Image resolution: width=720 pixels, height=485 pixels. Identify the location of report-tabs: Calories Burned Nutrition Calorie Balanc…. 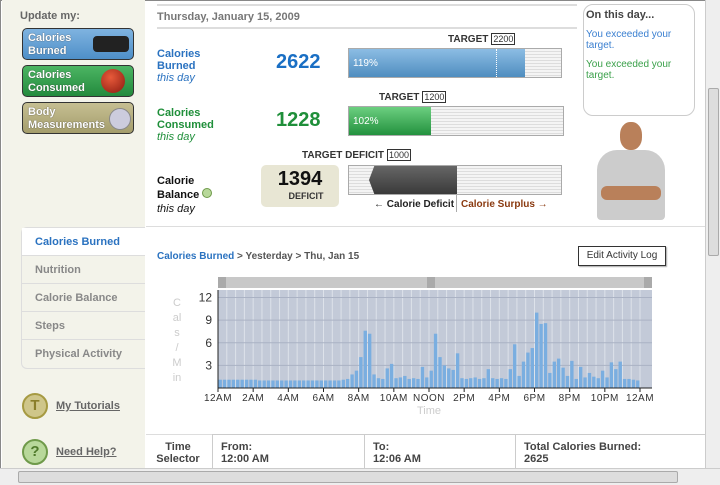
(83, 298).